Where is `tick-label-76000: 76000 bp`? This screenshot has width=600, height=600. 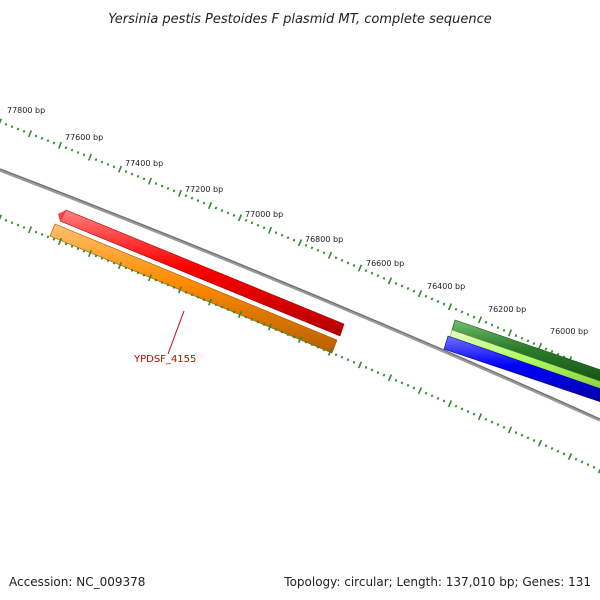
tick-label-76000: 76000 bp is located at coordinates (569, 331).